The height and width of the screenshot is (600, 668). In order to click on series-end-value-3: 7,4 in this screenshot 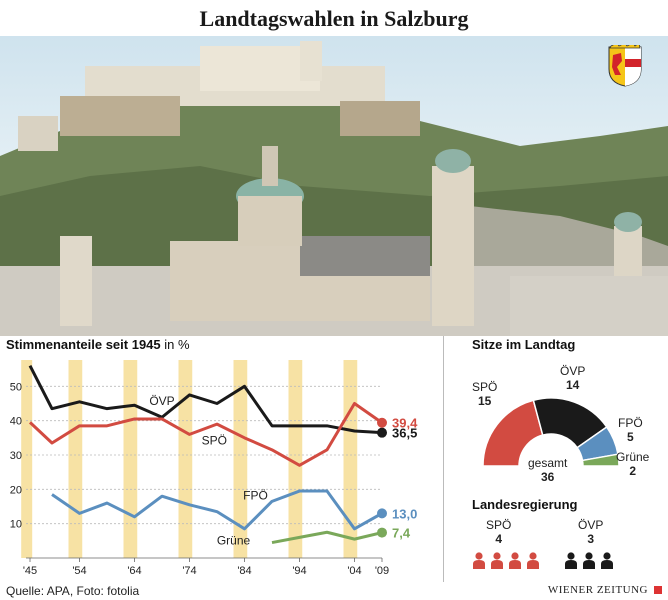, I will do `click(401, 533)`.